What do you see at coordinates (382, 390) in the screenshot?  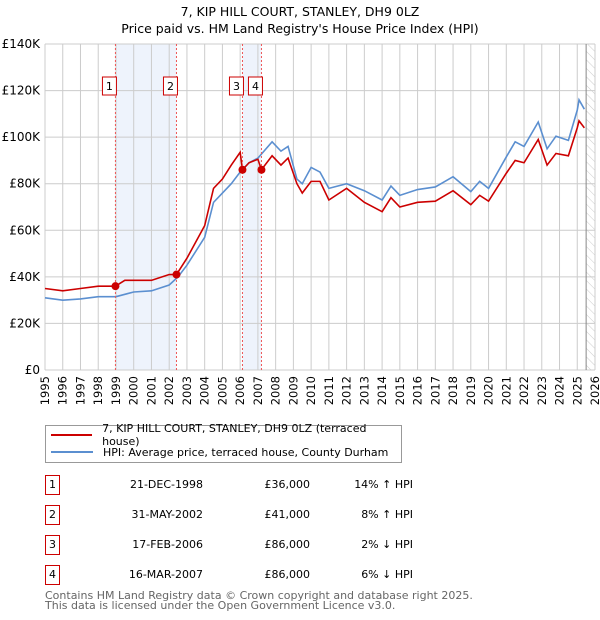 I see `x-tick-label: 2014` at bounding box center [382, 390].